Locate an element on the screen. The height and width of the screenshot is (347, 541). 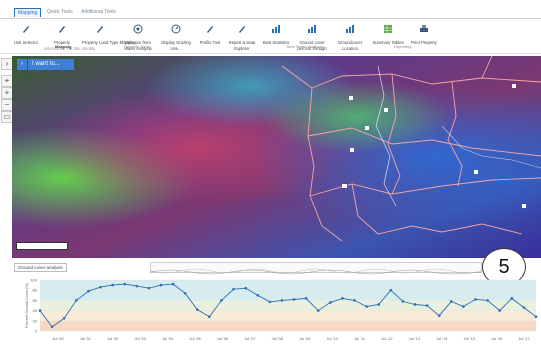
y-tick-label: 100 is located at coordinates (33, 280).